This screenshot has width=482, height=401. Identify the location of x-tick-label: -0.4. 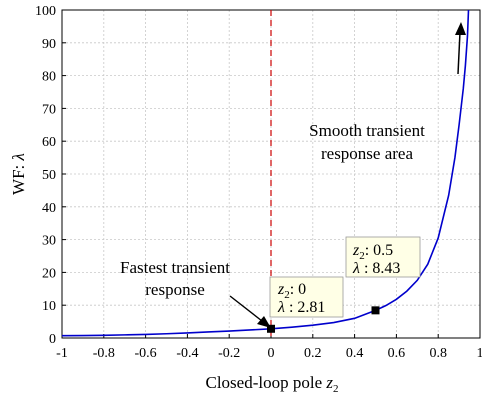
(187, 353).